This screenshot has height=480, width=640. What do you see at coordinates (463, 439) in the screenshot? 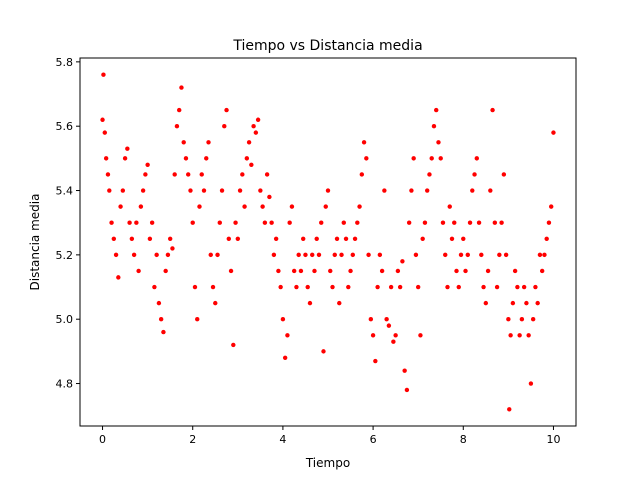
I see `x-tick-label: 8` at bounding box center [463, 439].